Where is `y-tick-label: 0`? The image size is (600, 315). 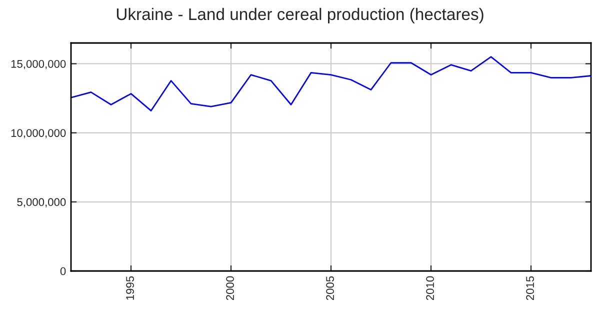 y-tick-label: 0 is located at coordinates (63, 271).